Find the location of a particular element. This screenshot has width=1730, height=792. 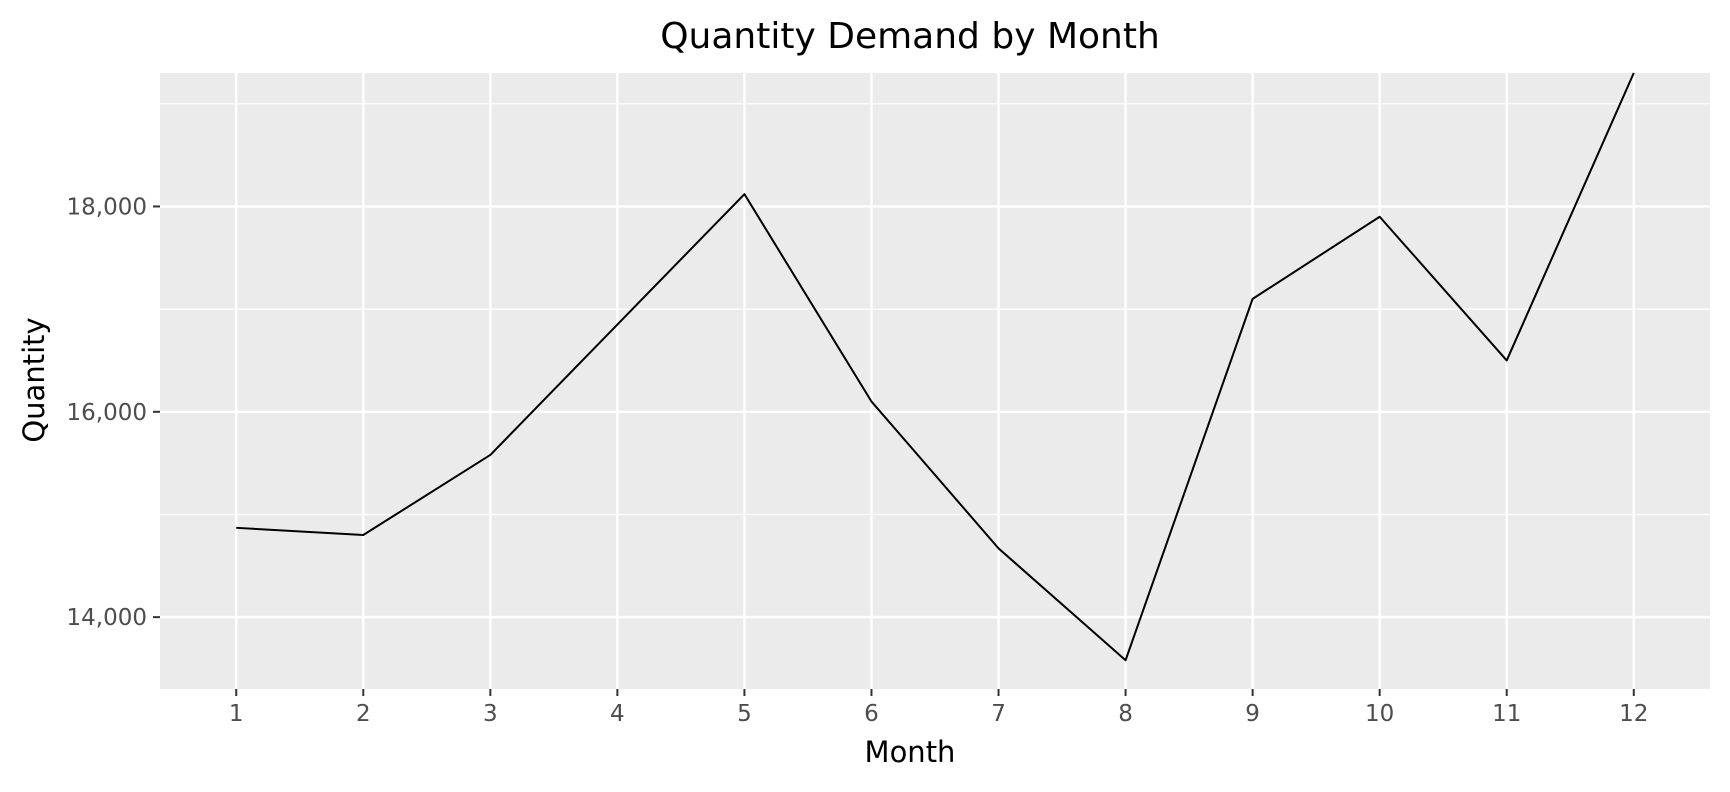

x-tick-label: 3 is located at coordinates (490, 714).